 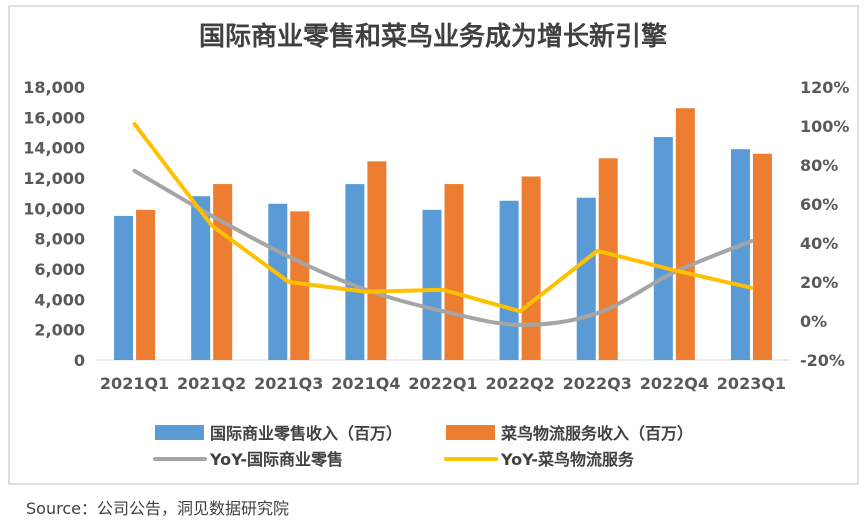 What do you see at coordinates (134, 383) in the screenshot?
I see `category-label: 2021Q1` at bounding box center [134, 383].